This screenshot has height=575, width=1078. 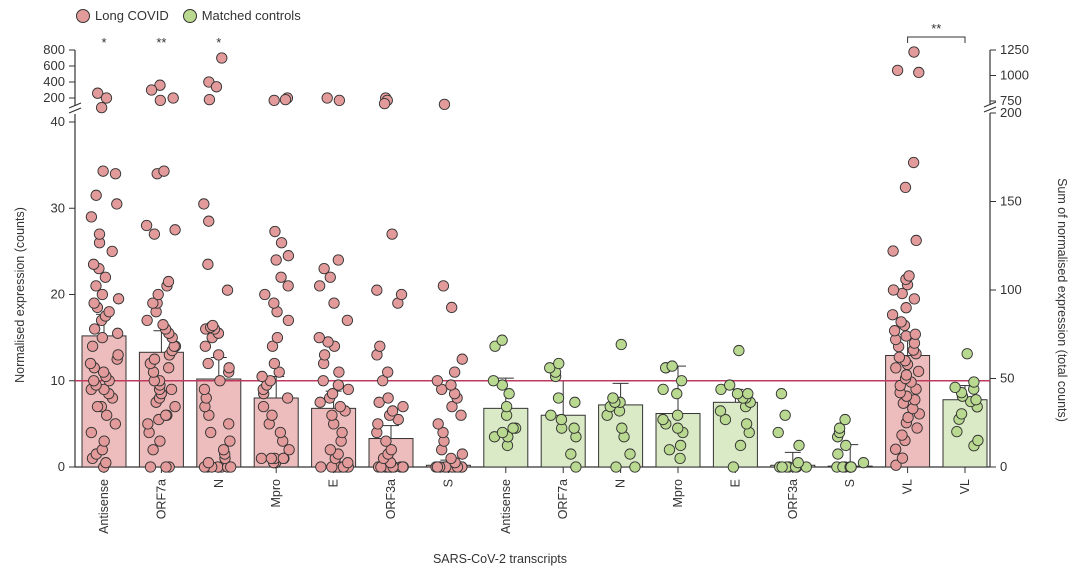 What do you see at coordinates (1007, 378) in the screenshot?
I see `y2-tick-label: 50` at bounding box center [1007, 378].